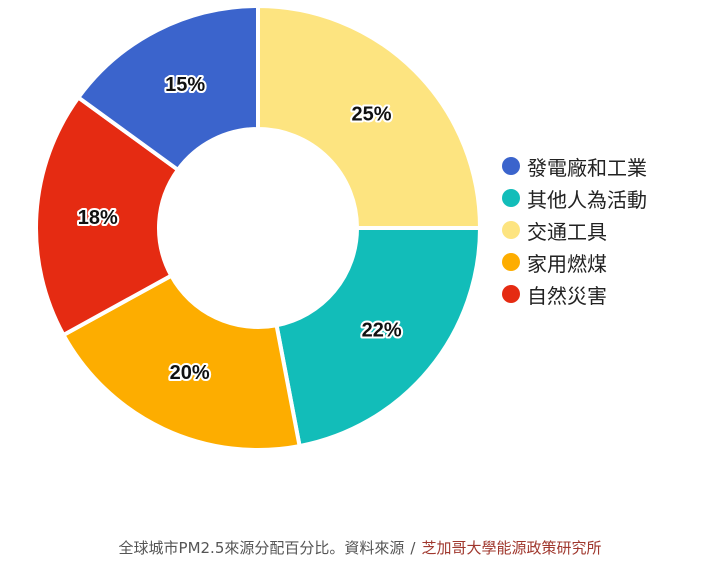  I want to click on slice-value-label: 15%, so click(185, 85).